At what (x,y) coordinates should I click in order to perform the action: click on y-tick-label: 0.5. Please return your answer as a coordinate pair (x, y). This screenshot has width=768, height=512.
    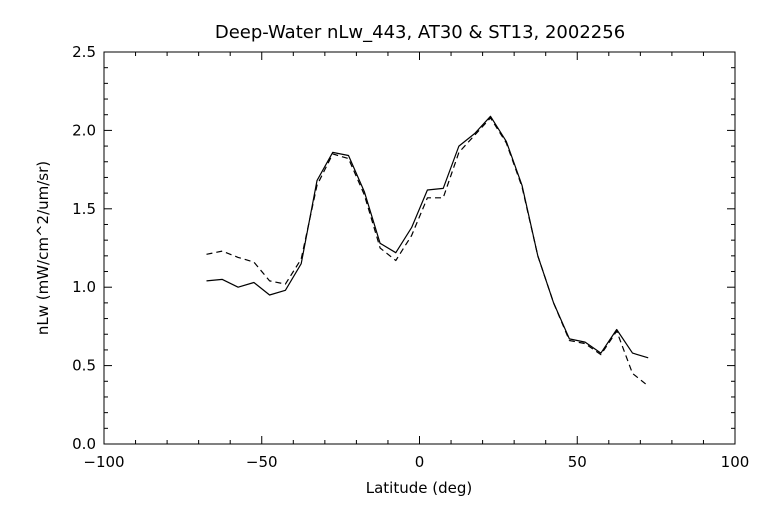
    Looking at the image, I should click on (84, 366).